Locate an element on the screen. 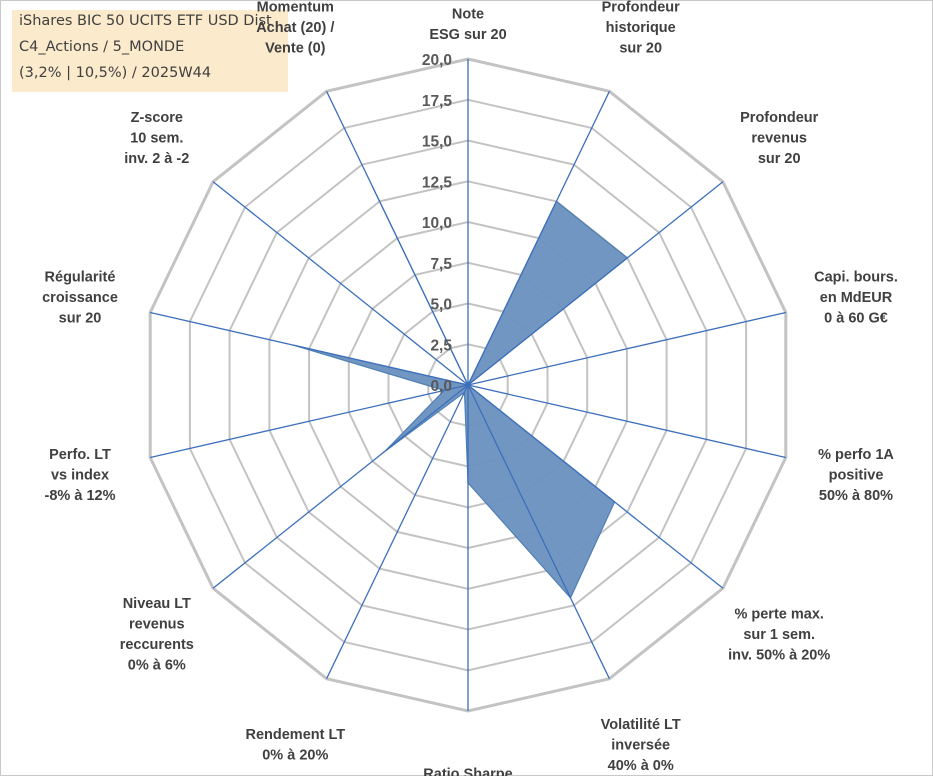 The width and height of the screenshot is (933, 776). axis-label: Capi. bours. en MdEUR 0 à 60 G€ is located at coordinates (856, 298).